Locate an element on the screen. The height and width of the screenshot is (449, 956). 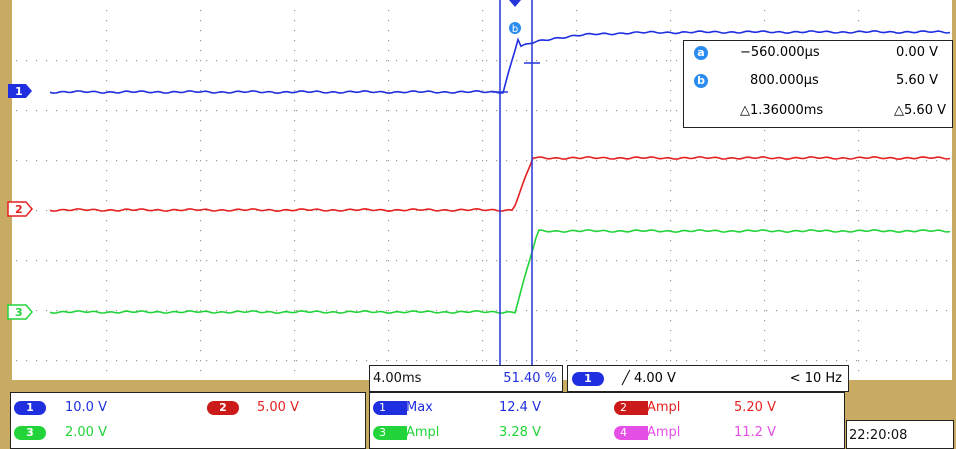
cursor-b-voltage: 5.60 V is located at coordinates (917, 80).